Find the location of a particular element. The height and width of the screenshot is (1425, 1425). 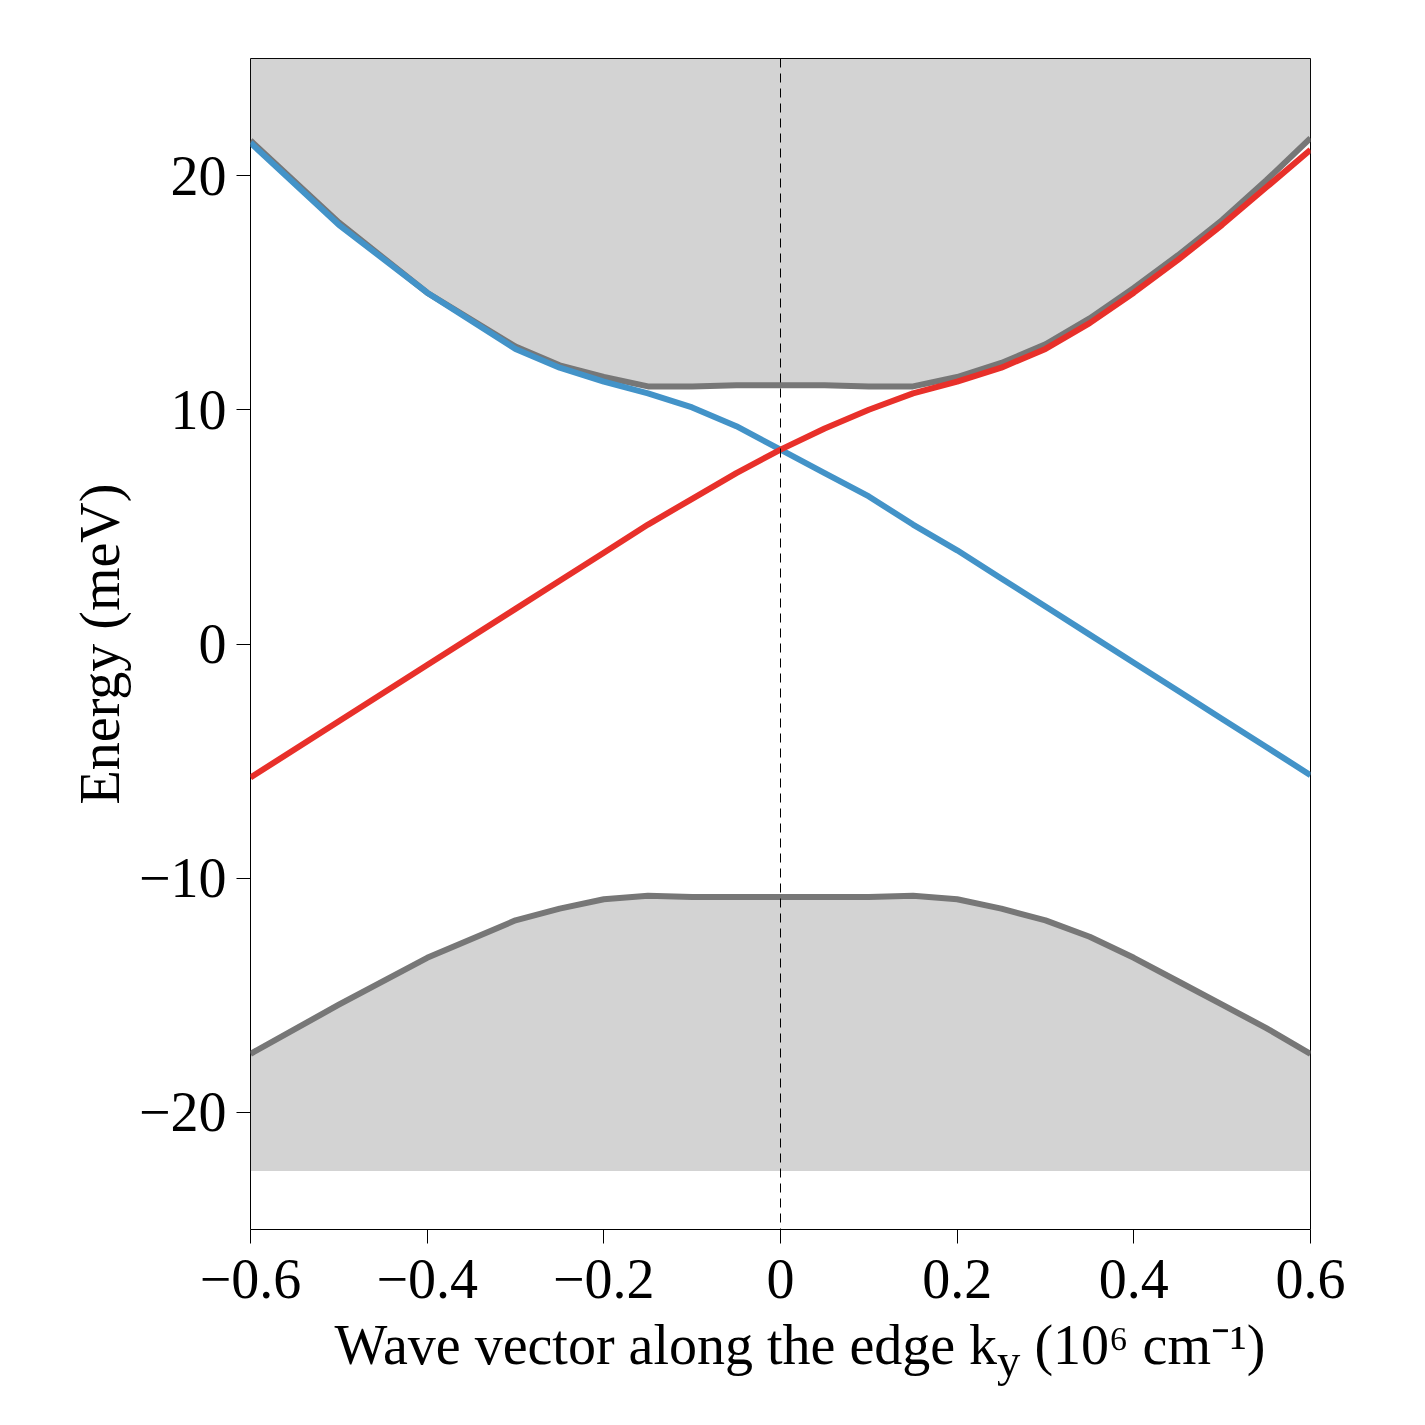

x-tick-label: 0.4 is located at coordinates (1133, 1278).